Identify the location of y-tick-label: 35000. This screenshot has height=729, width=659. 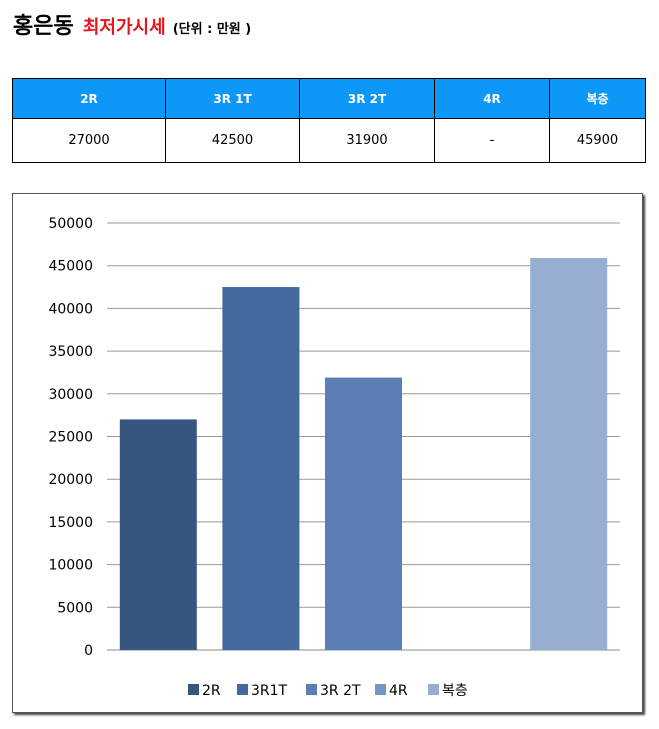
(70, 352).